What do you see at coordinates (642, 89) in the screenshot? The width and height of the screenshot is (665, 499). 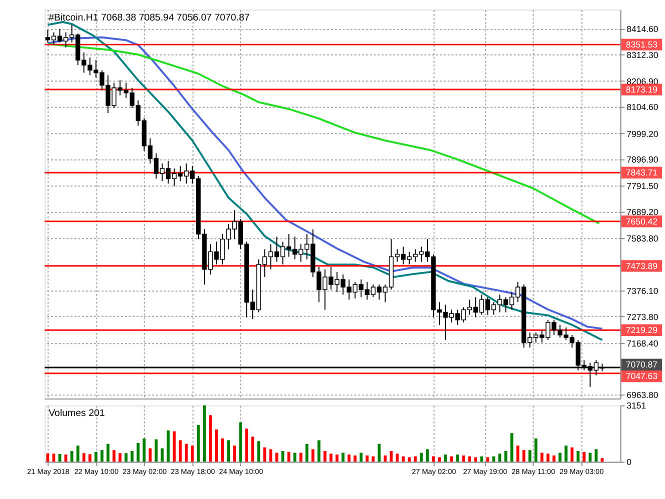 I see `ref-line-label: 8173.19` at bounding box center [642, 89].